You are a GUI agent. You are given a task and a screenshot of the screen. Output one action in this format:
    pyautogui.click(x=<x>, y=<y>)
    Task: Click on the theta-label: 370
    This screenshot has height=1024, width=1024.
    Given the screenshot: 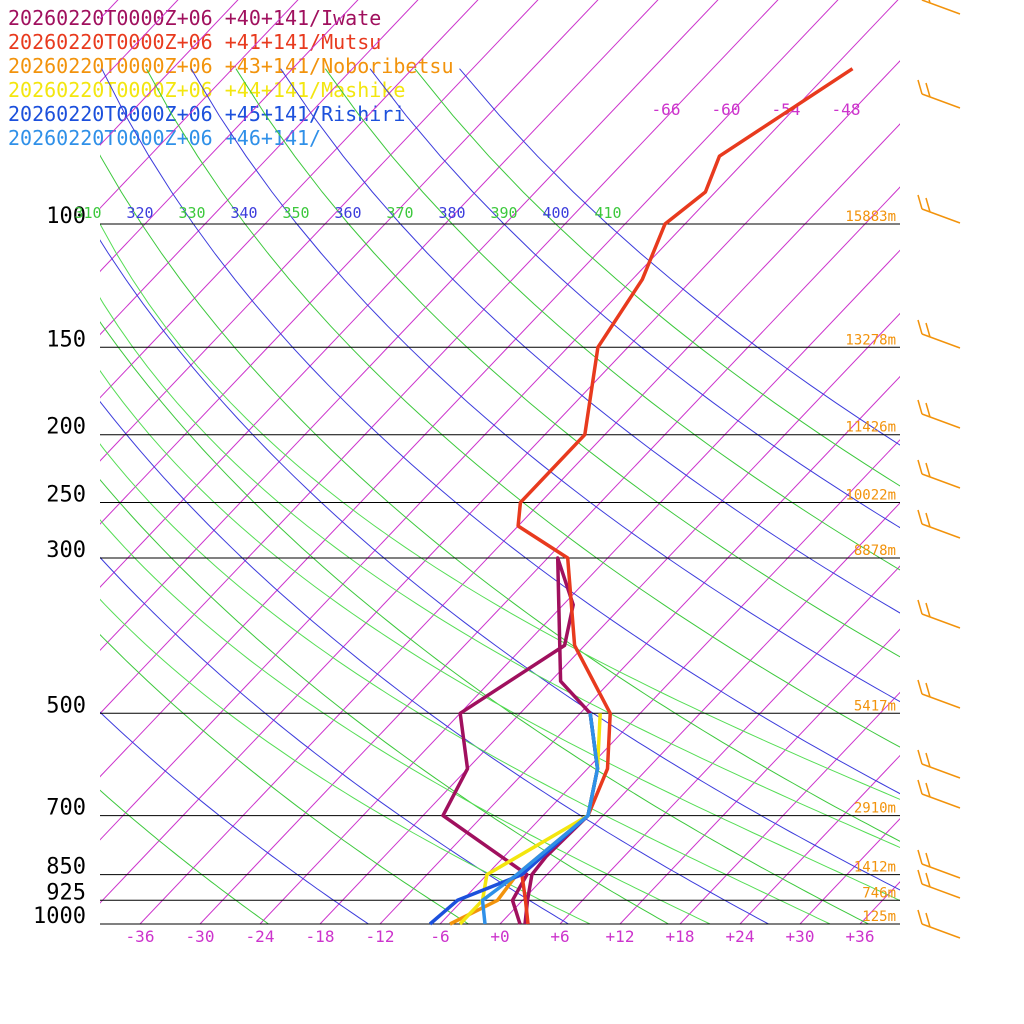 What is the action you would take?
    pyautogui.click(x=399, y=213)
    